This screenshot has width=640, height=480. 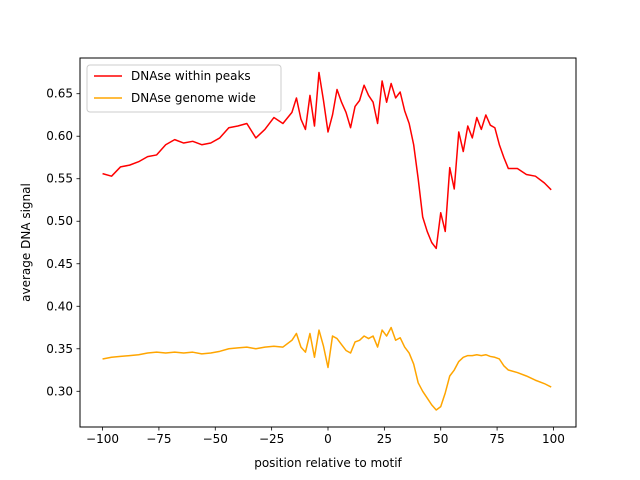 I want to click on y-tick-label: 0.55, so click(x=59, y=179).